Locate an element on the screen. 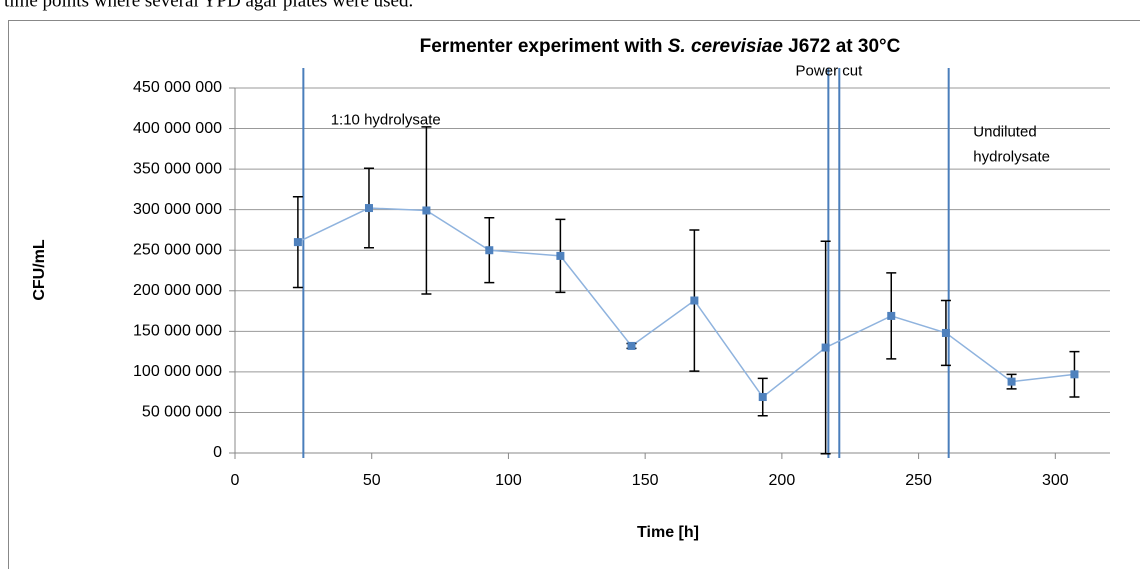 This screenshot has width=1140, height=569. title-part: S. cerevisiae is located at coordinates (726, 46).